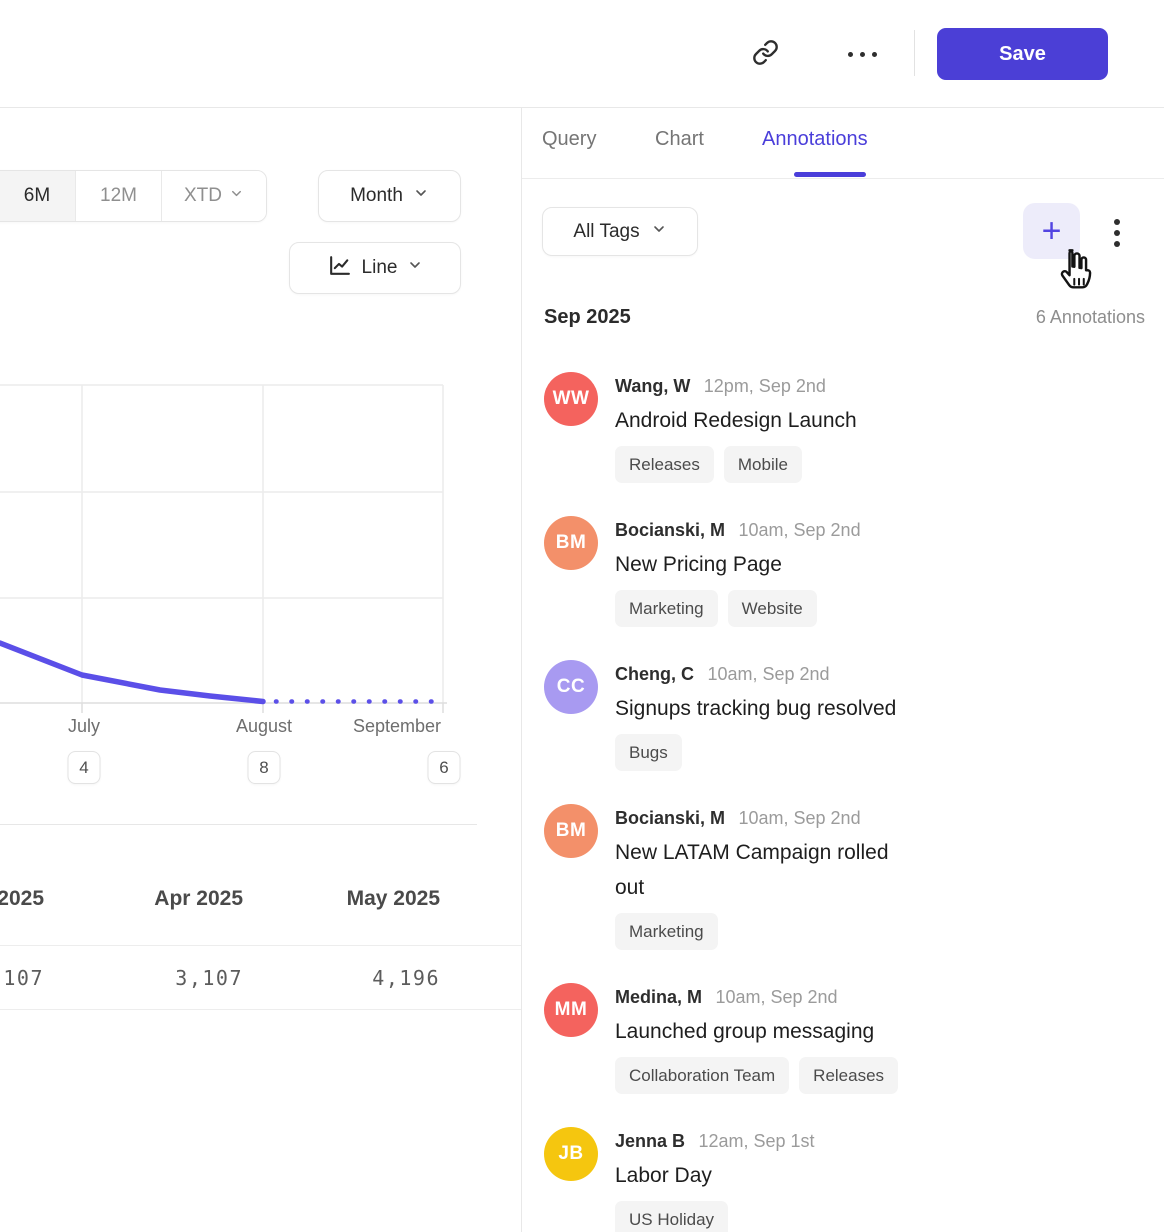 The image size is (1164, 1232). I want to click on x-axis-line, so click(223, 707).